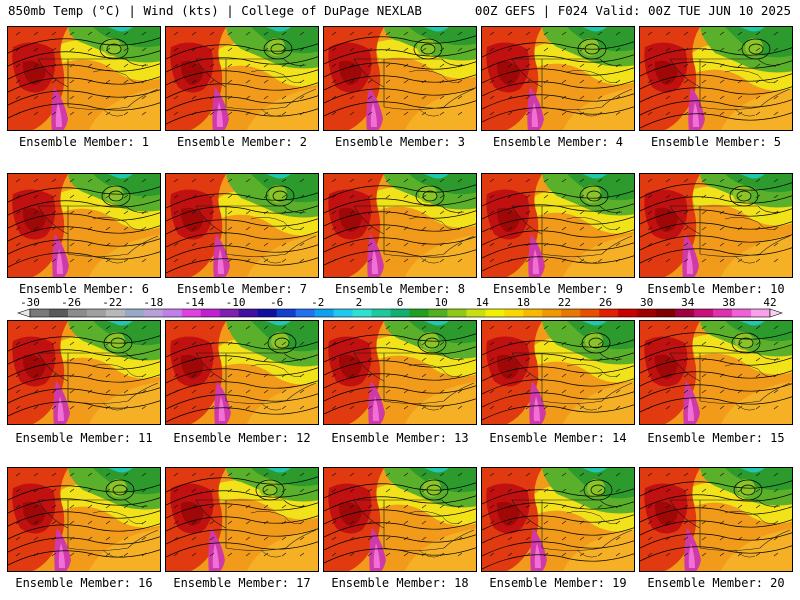 The image size is (800, 600). Describe the element at coordinates (242, 289) in the screenshot. I see `ensemble-member-caption: Ensemble Member: 7` at that location.